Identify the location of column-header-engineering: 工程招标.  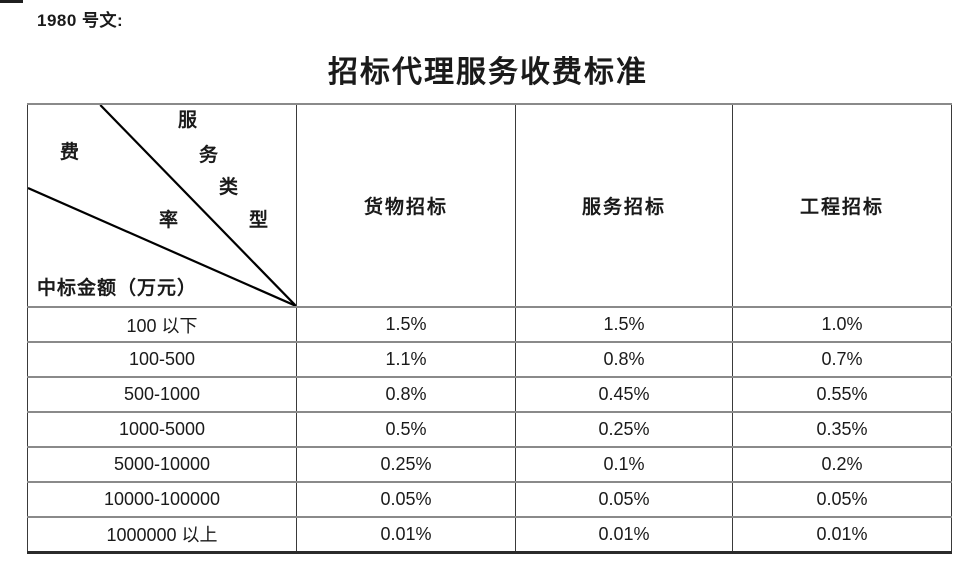
(842, 205).